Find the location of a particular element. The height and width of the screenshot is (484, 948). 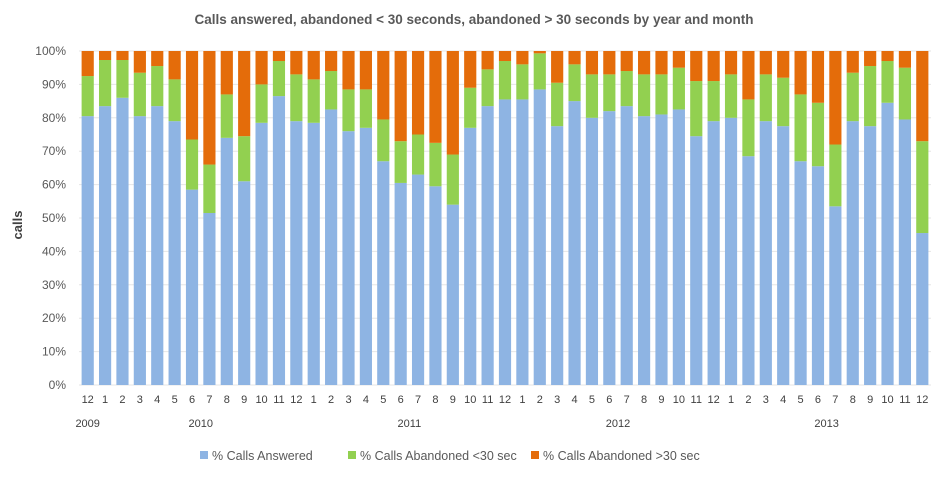

y-tick-label: 20% is located at coordinates (54, 318).